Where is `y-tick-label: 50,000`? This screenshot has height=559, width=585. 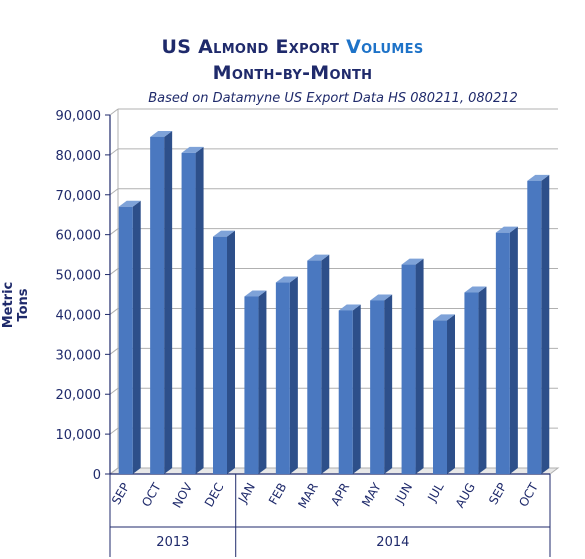 y-tick-label: 50,000 is located at coordinates (79, 276).